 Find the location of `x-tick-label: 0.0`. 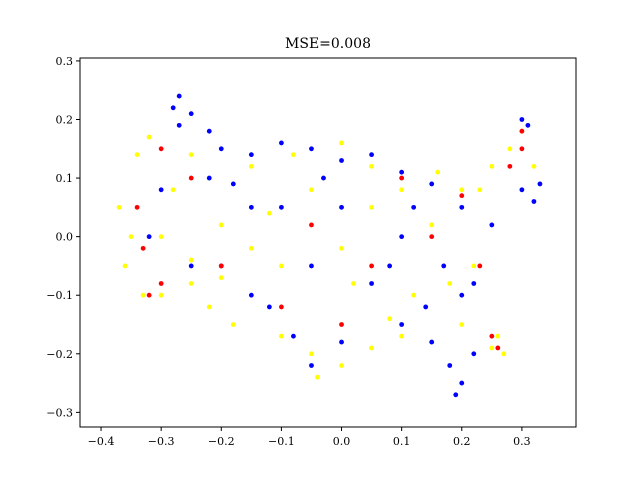

x-tick-label: 0.0 is located at coordinates (342, 441).